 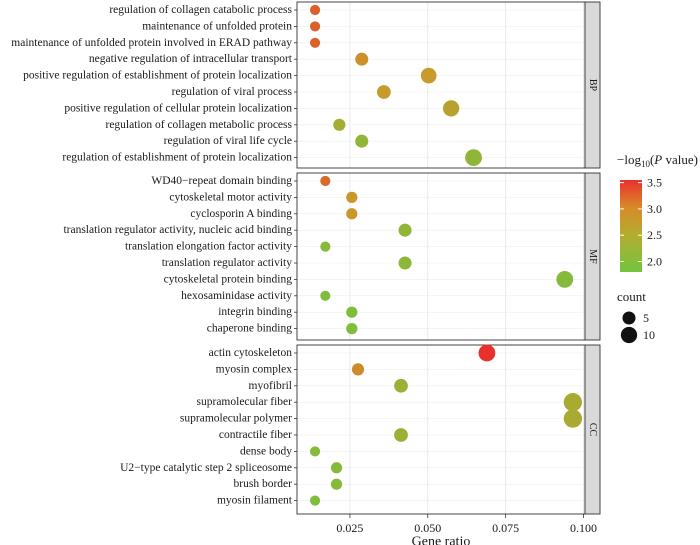 What do you see at coordinates (657, 248) in the screenshot?
I see `legend: −log10(P value) 3.5 3.0 2.5 2.0 count 5 10` at bounding box center [657, 248].